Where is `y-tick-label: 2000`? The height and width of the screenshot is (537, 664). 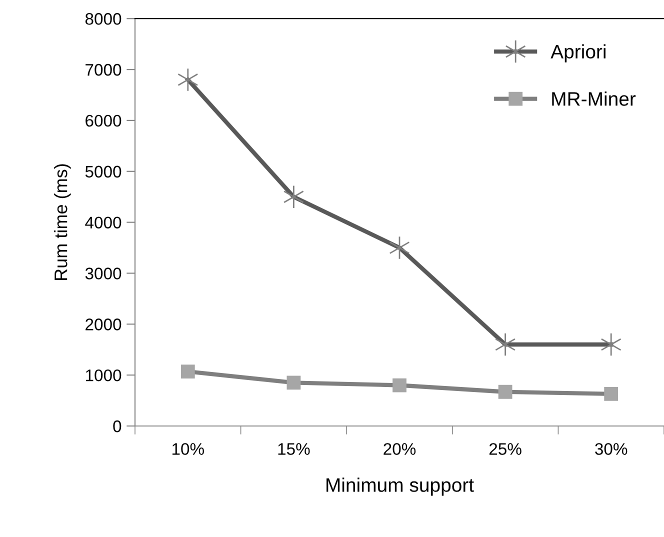 y-tick-label: 2000 is located at coordinates (104, 324).